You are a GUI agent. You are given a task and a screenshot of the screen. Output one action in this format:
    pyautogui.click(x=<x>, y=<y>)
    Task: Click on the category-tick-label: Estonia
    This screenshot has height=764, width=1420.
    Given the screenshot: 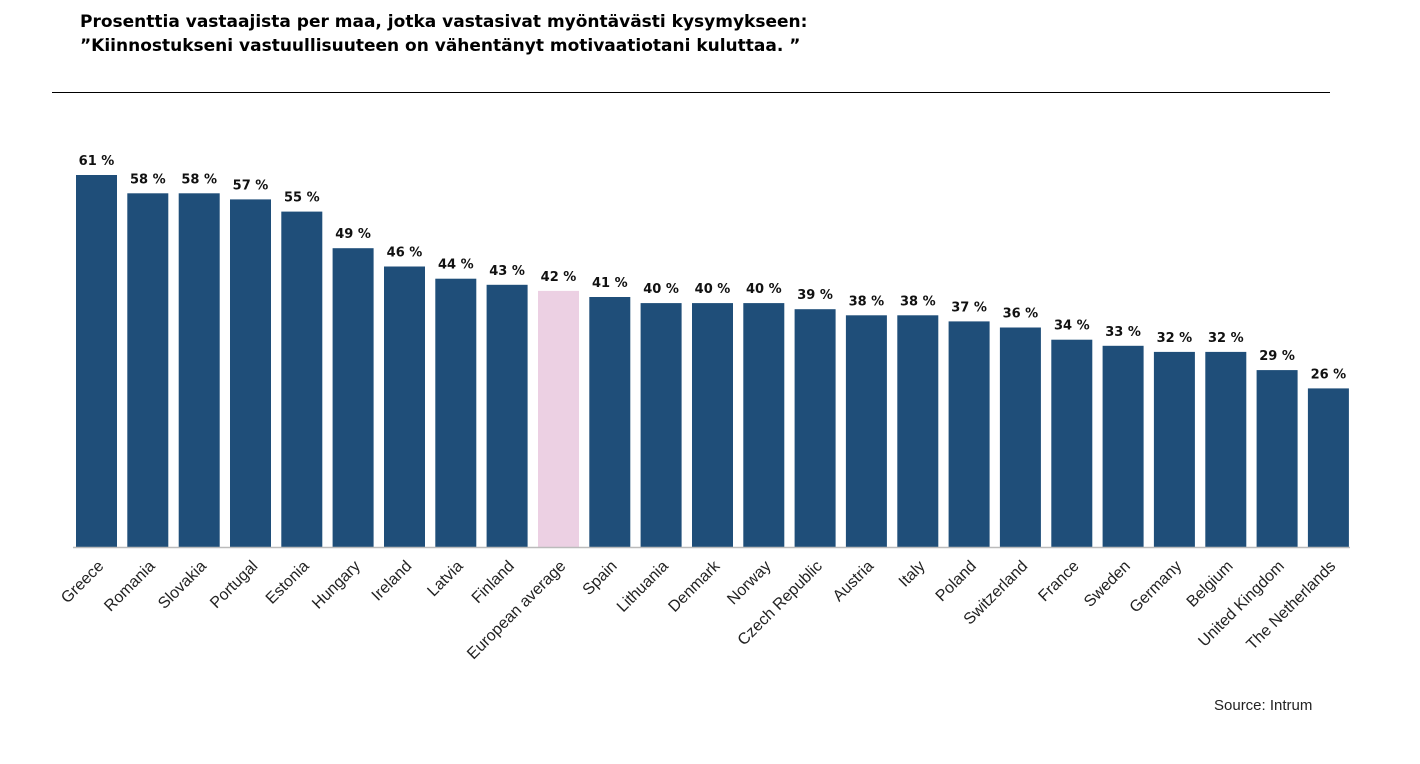 What is the action you would take?
    pyautogui.click(x=288, y=583)
    